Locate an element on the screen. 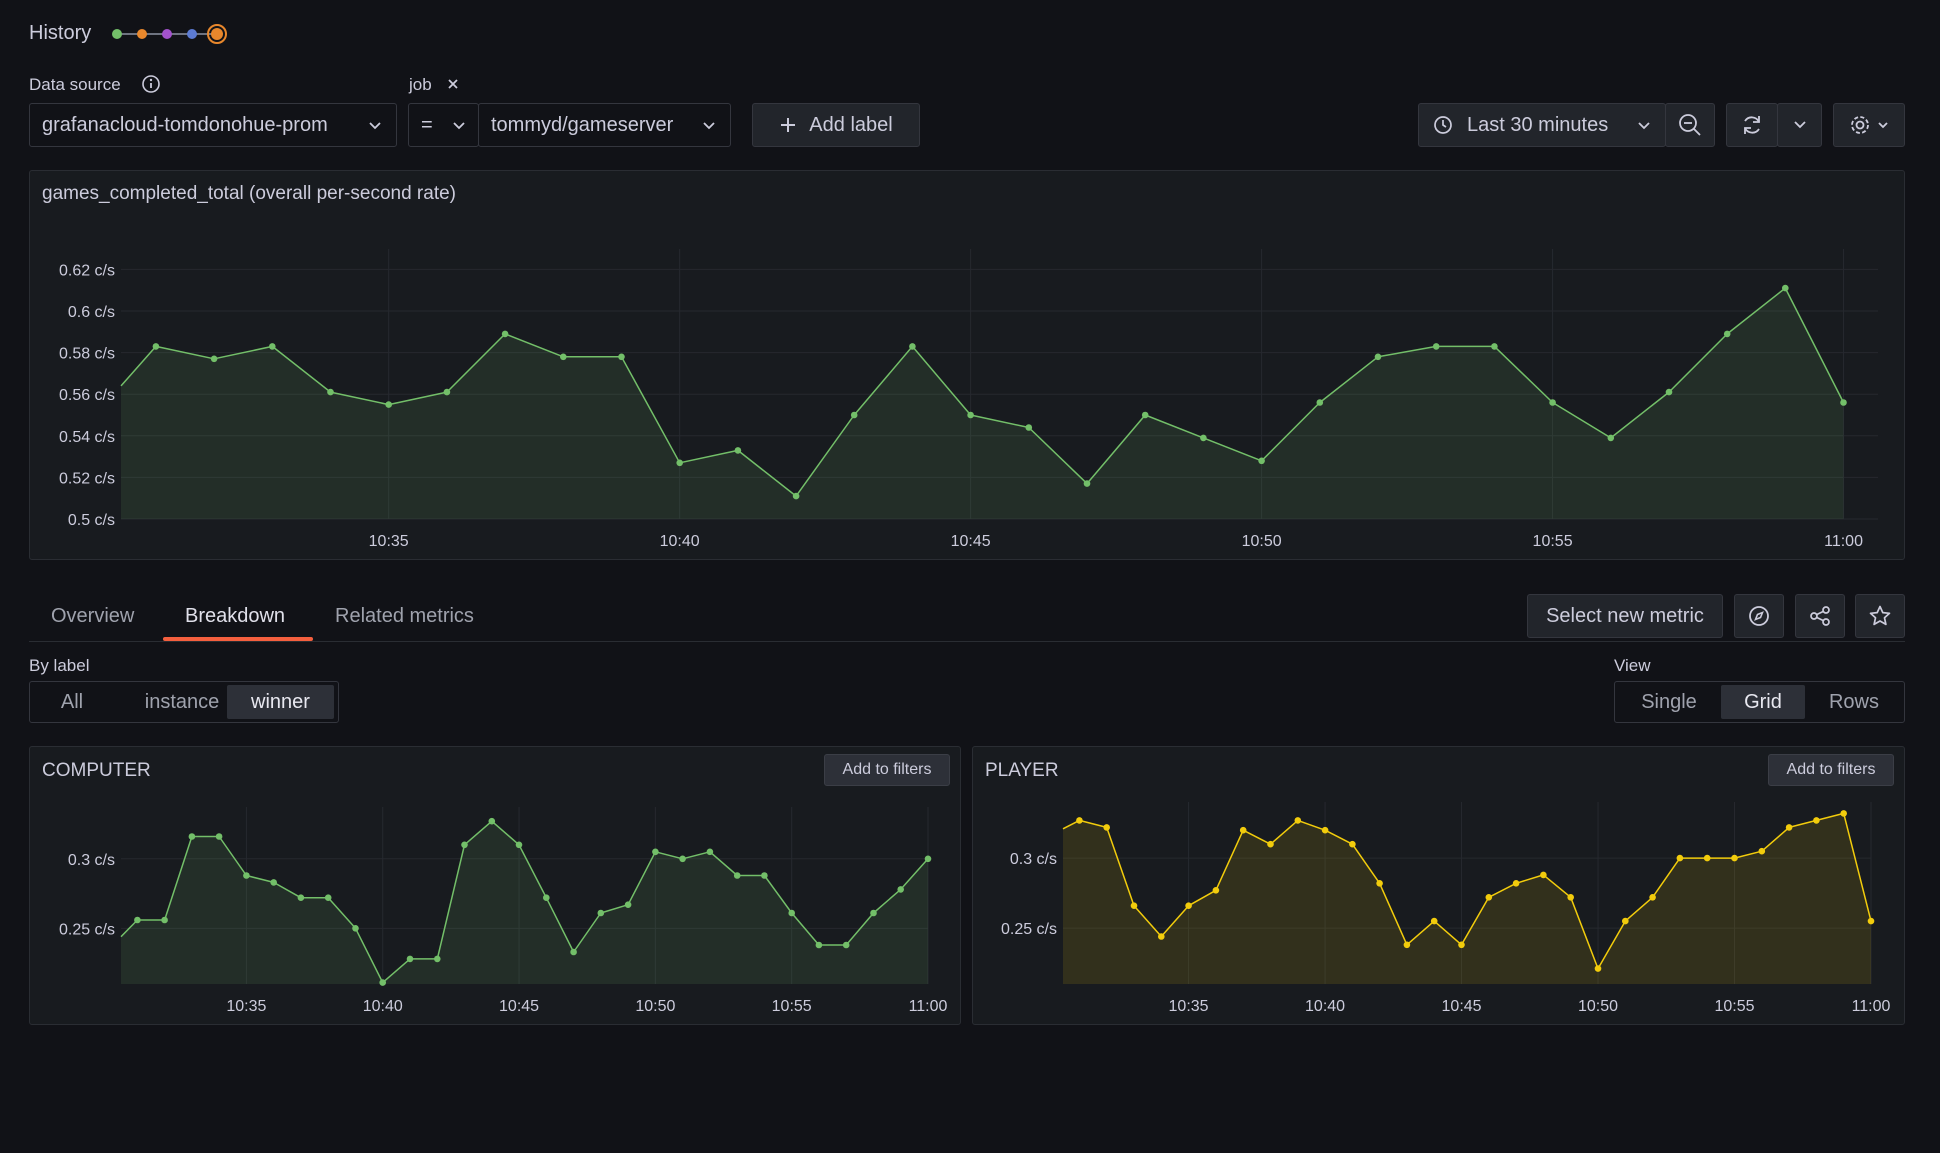 The image size is (1940, 1153). view-option-grid: Grid is located at coordinates (1763, 702).